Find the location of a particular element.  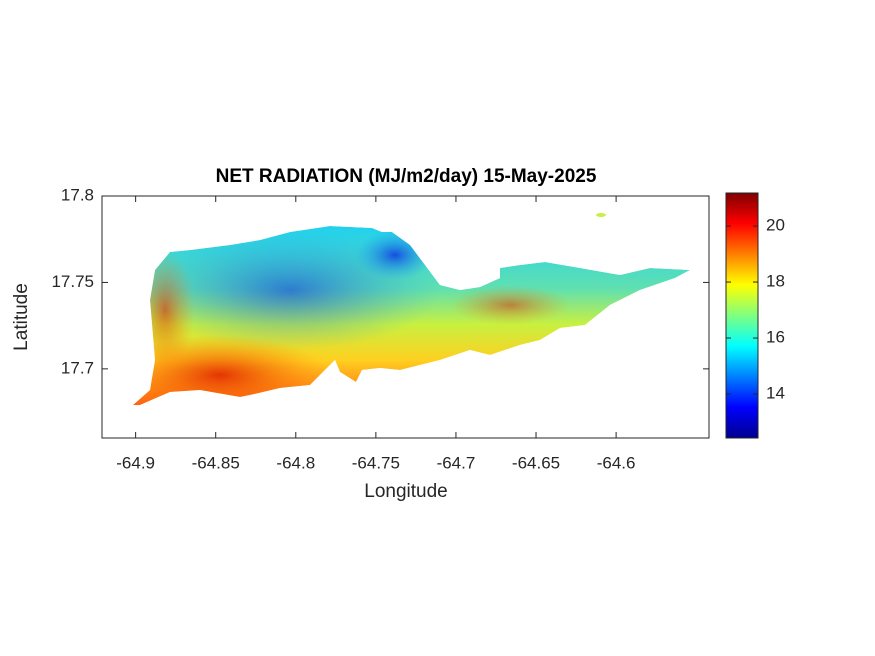

colorbar is located at coordinates (742, 315).